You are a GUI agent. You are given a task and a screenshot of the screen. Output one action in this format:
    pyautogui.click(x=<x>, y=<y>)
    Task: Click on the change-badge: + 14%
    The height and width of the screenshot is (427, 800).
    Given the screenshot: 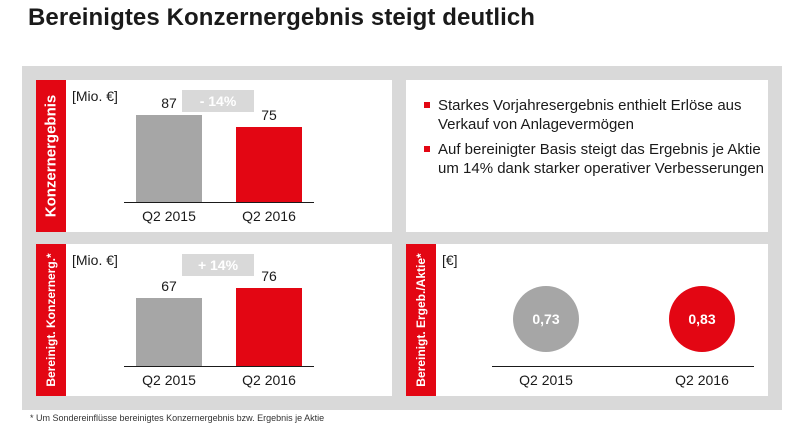 What is the action you would take?
    pyautogui.click(x=218, y=265)
    